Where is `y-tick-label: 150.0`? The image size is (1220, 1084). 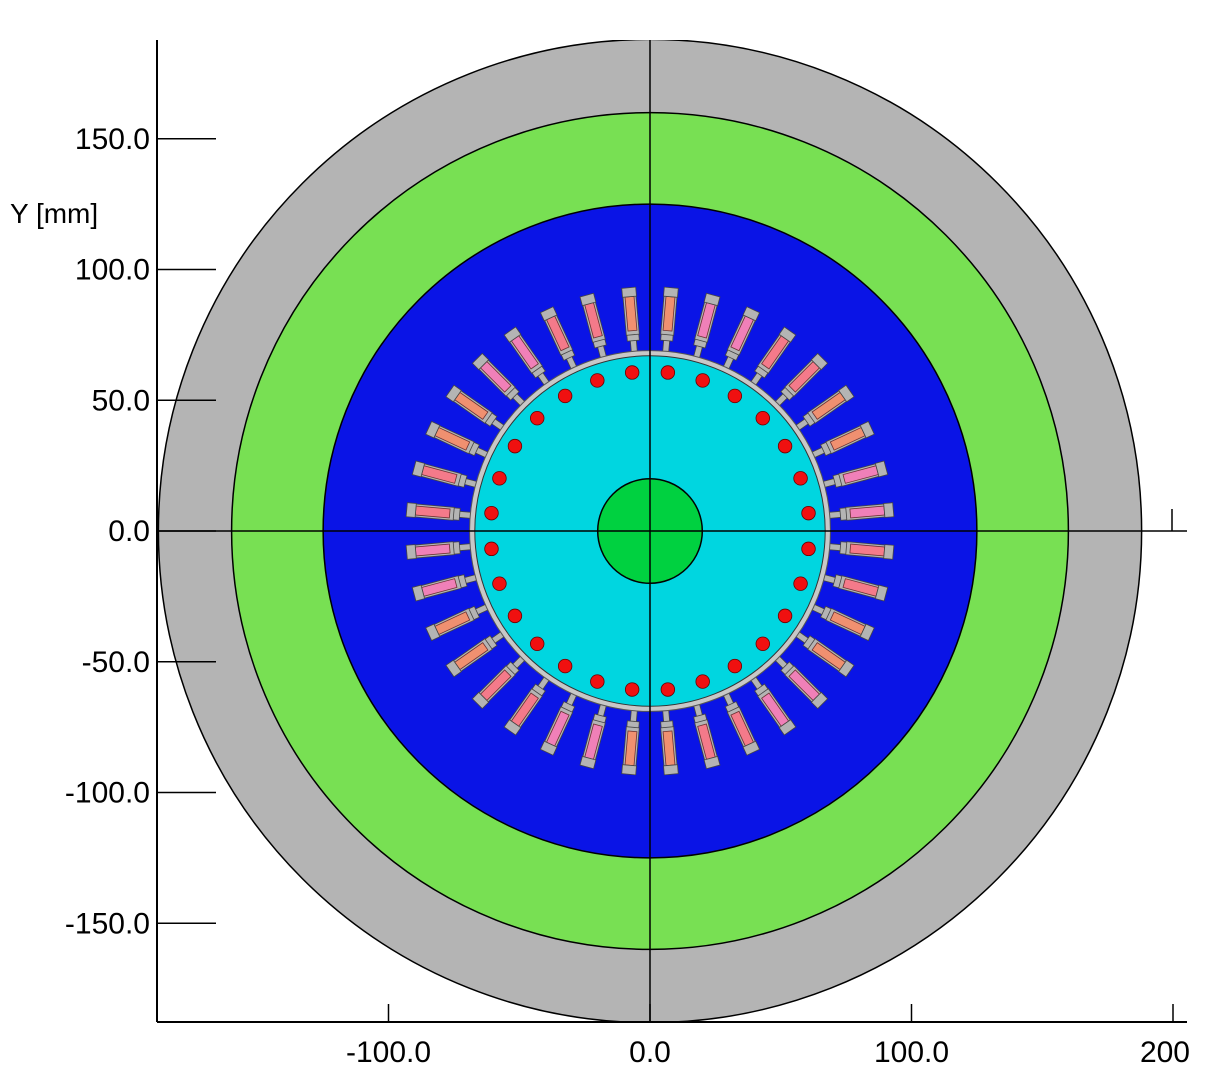
y-tick-label: 150.0 is located at coordinates (112, 139).